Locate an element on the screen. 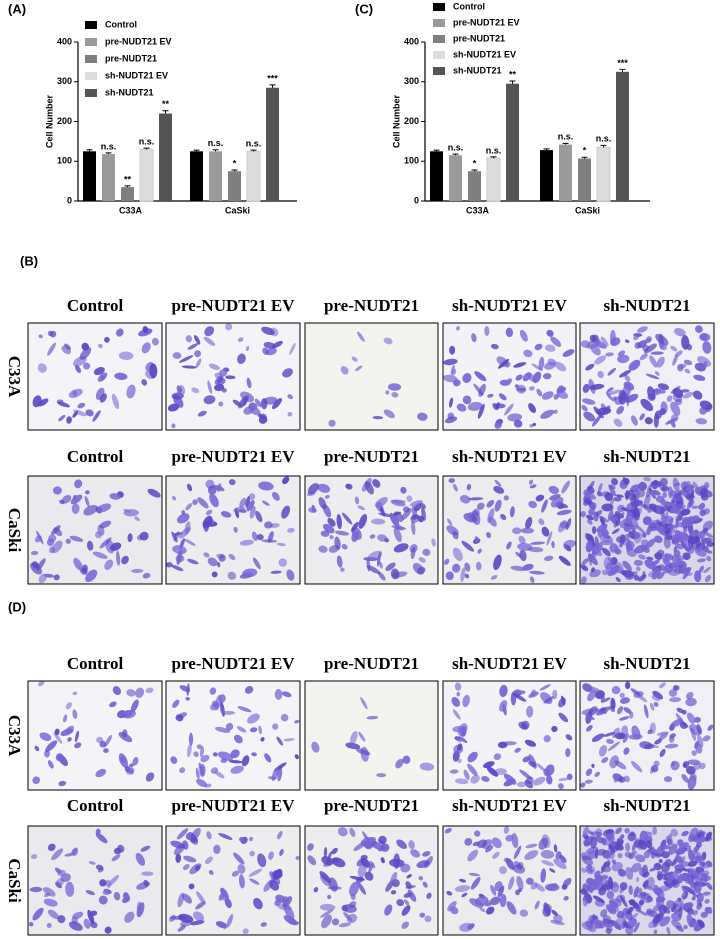  y-tick-label: 200 is located at coordinates (64, 121).